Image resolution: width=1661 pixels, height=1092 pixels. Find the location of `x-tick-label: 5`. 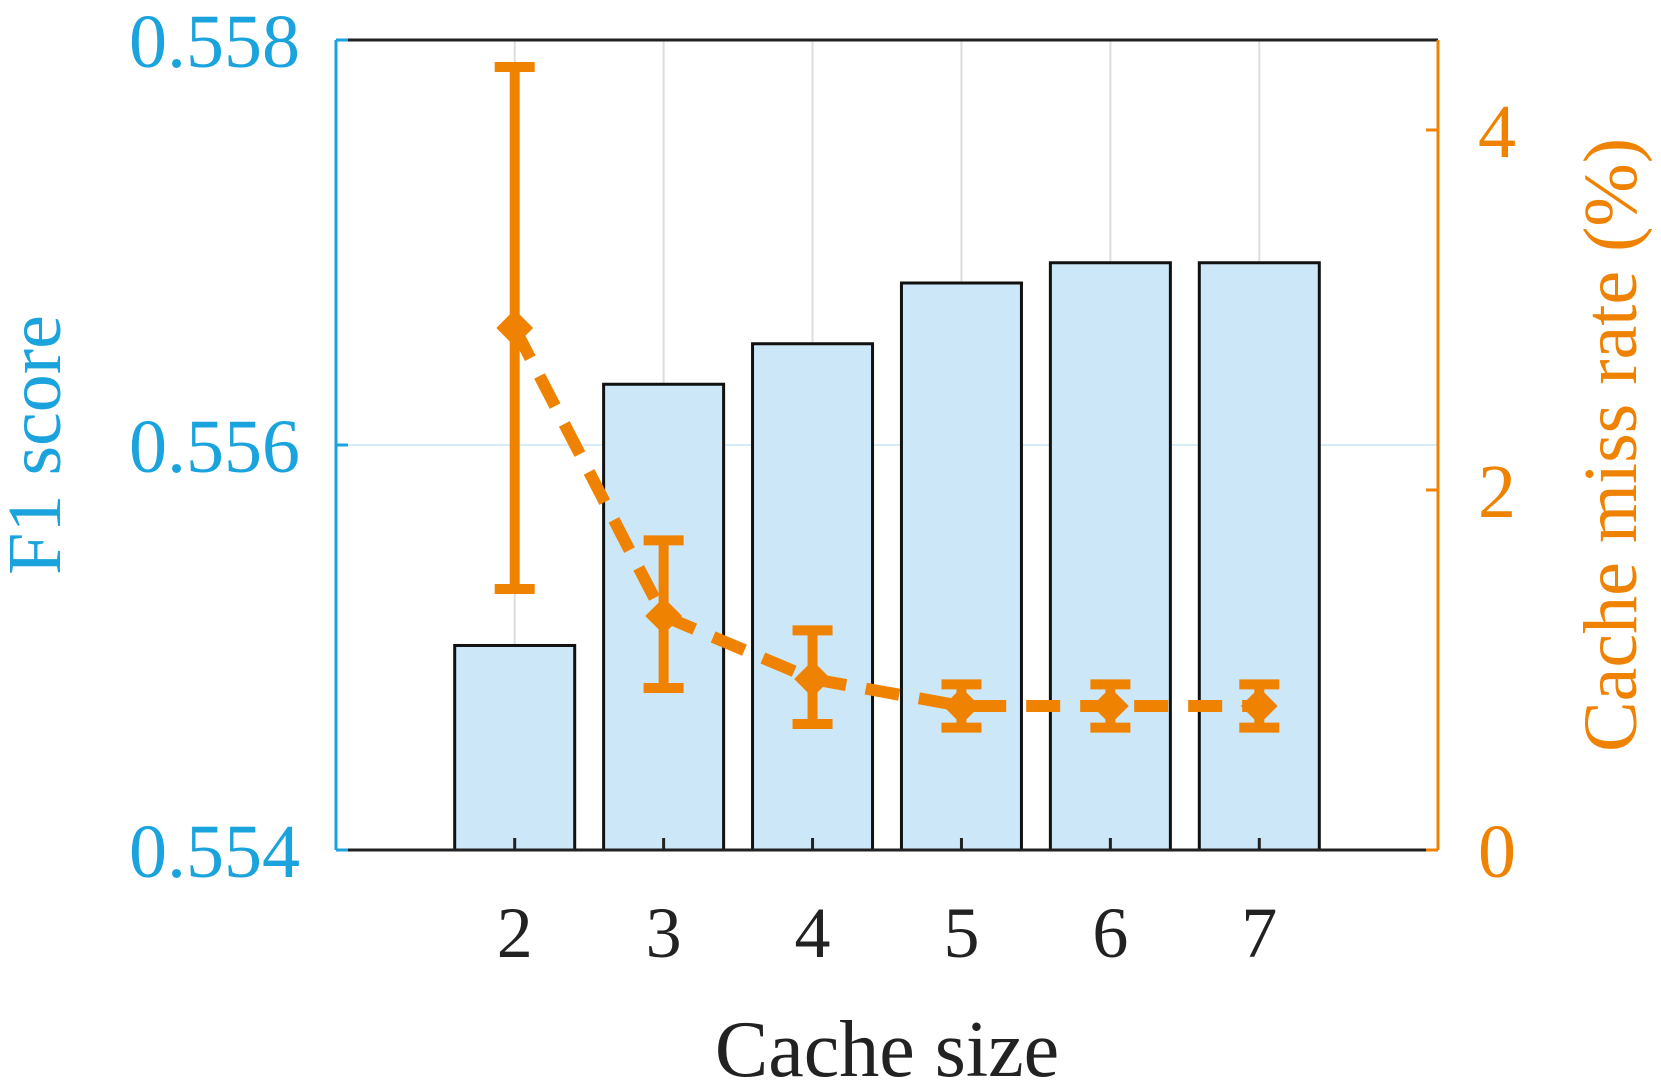

x-tick-label: 5 is located at coordinates (961, 933).